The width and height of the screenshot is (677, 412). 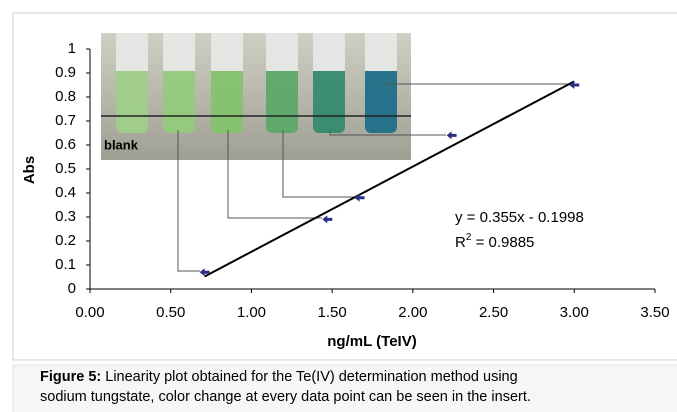 What do you see at coordinates (344, 388) in the screenshot?
I see `caption-box` at bounding box center [344, 388].